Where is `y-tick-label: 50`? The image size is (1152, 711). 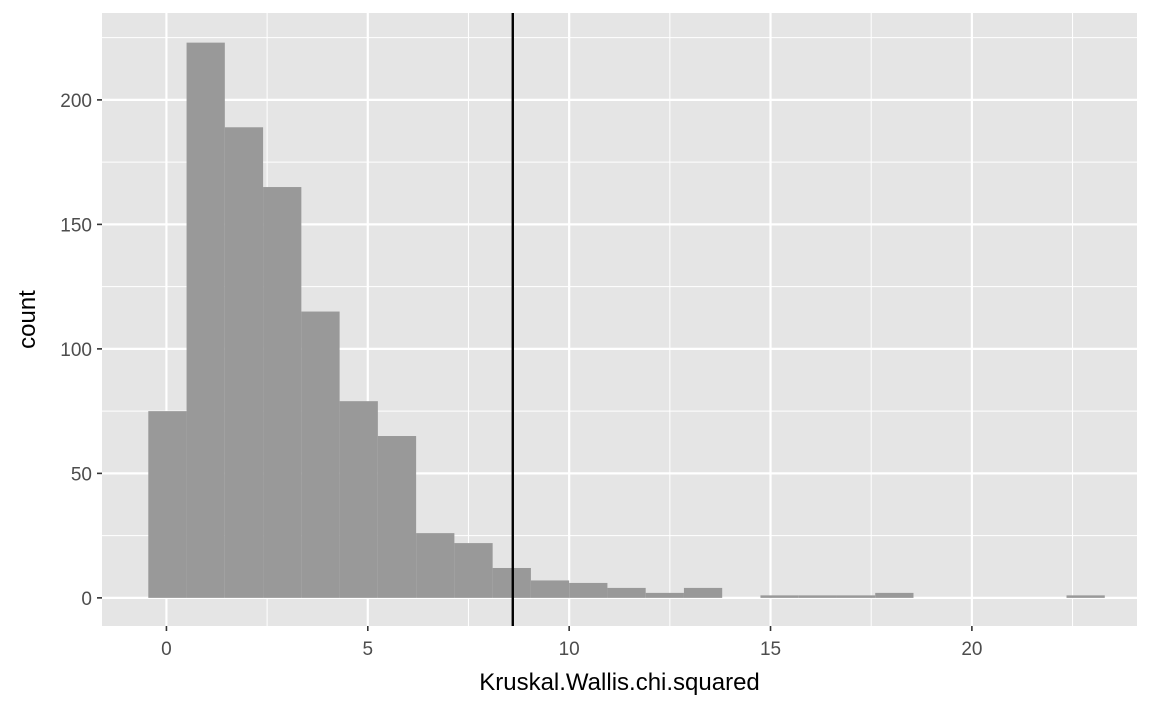 y-tick-label: 50 is located at coordinates (81, 474).